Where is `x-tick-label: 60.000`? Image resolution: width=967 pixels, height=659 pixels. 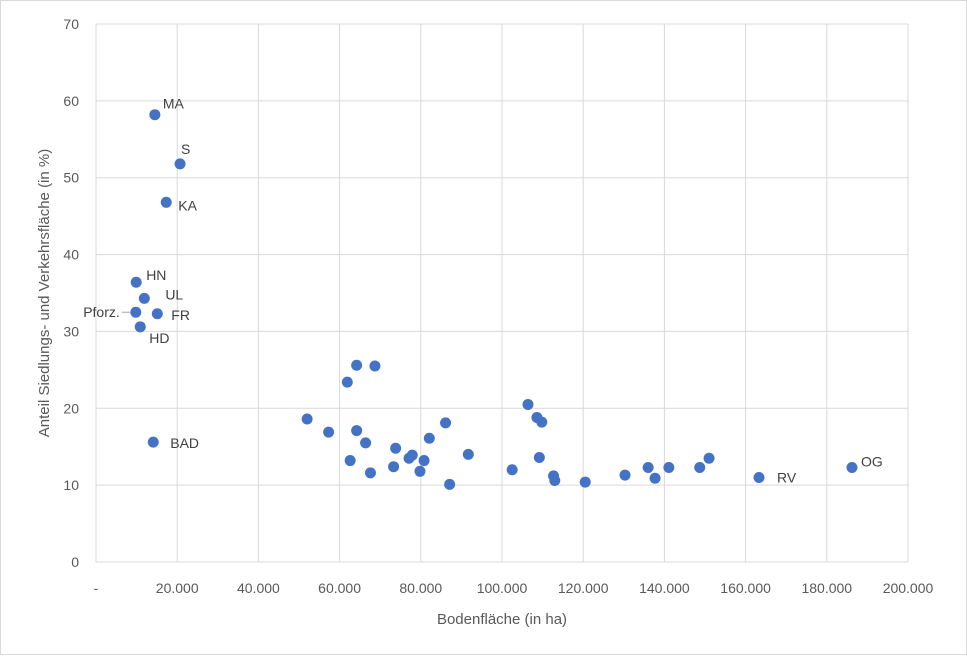
x-tick-label: 60.000 is located at coordinates (339, 588).